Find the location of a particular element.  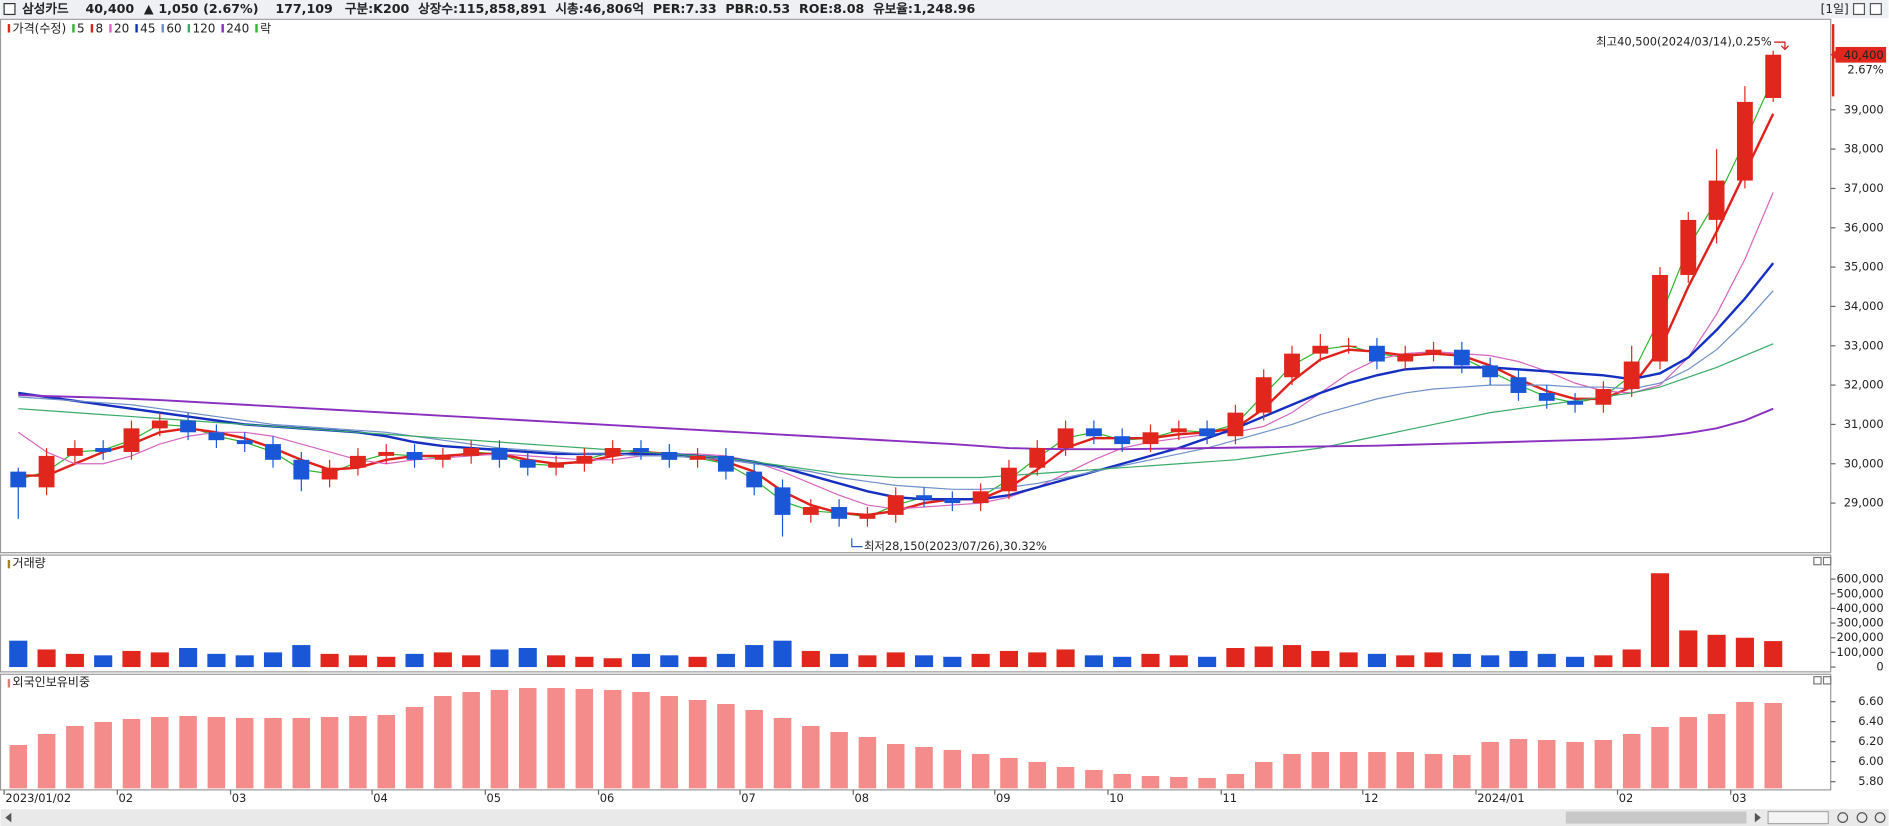

scroll-track is located at coordinates (944, 817).